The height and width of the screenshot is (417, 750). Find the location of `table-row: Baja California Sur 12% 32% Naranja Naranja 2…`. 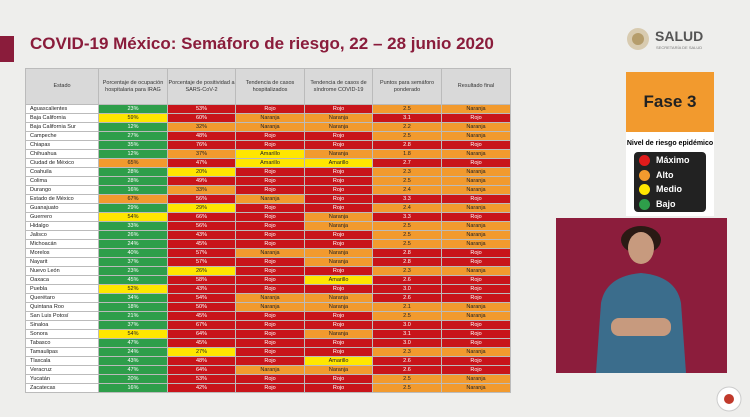

table-row: Baja California Sur 12% 32% Naranja Naranja 2… is located at coordinates (268, 127).